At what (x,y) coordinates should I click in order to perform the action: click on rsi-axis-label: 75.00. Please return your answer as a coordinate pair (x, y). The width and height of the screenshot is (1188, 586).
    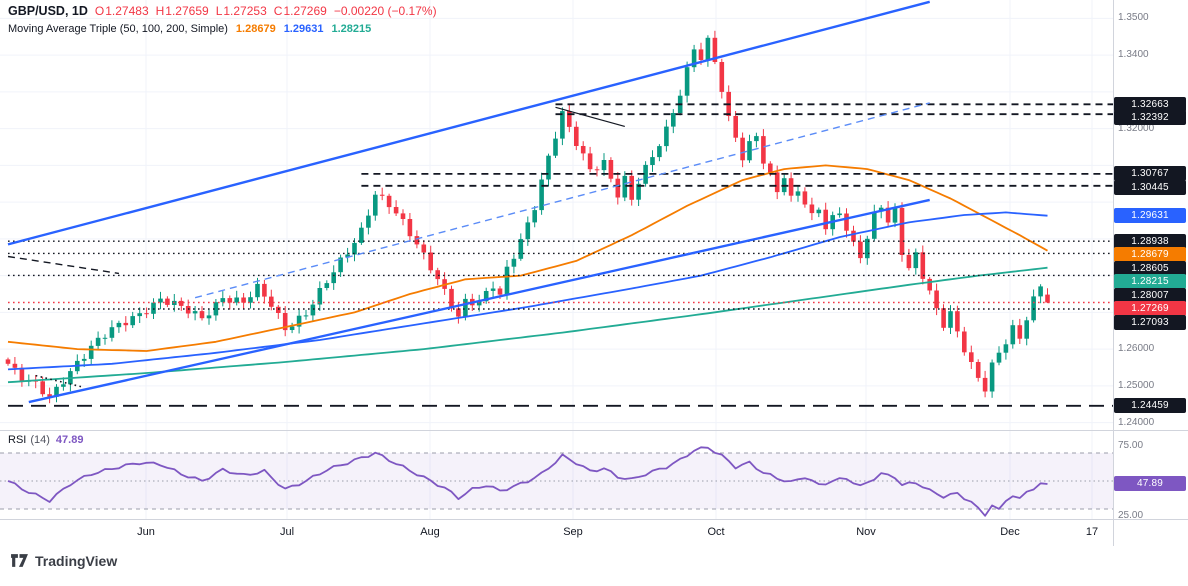
    Looking at the image, I should click on (1131, 445).